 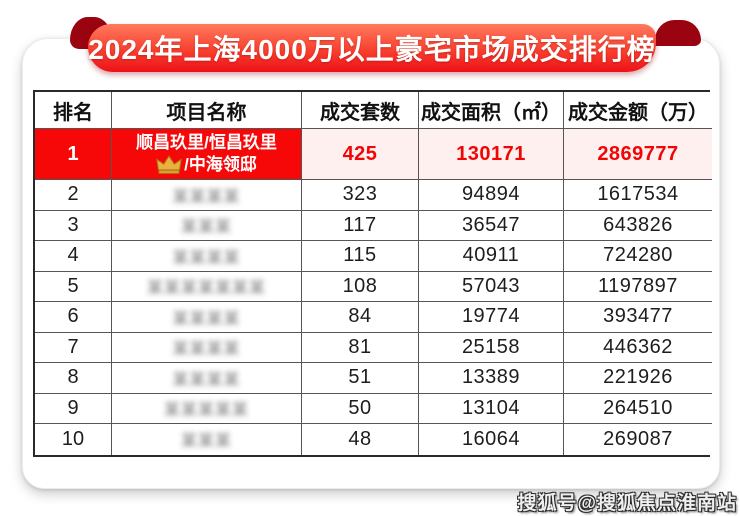 What do you see at coordinates (206, 411) in the screenshot?
I see `project-name-blurred: 某某某某某` at bounding box center [206, 411].